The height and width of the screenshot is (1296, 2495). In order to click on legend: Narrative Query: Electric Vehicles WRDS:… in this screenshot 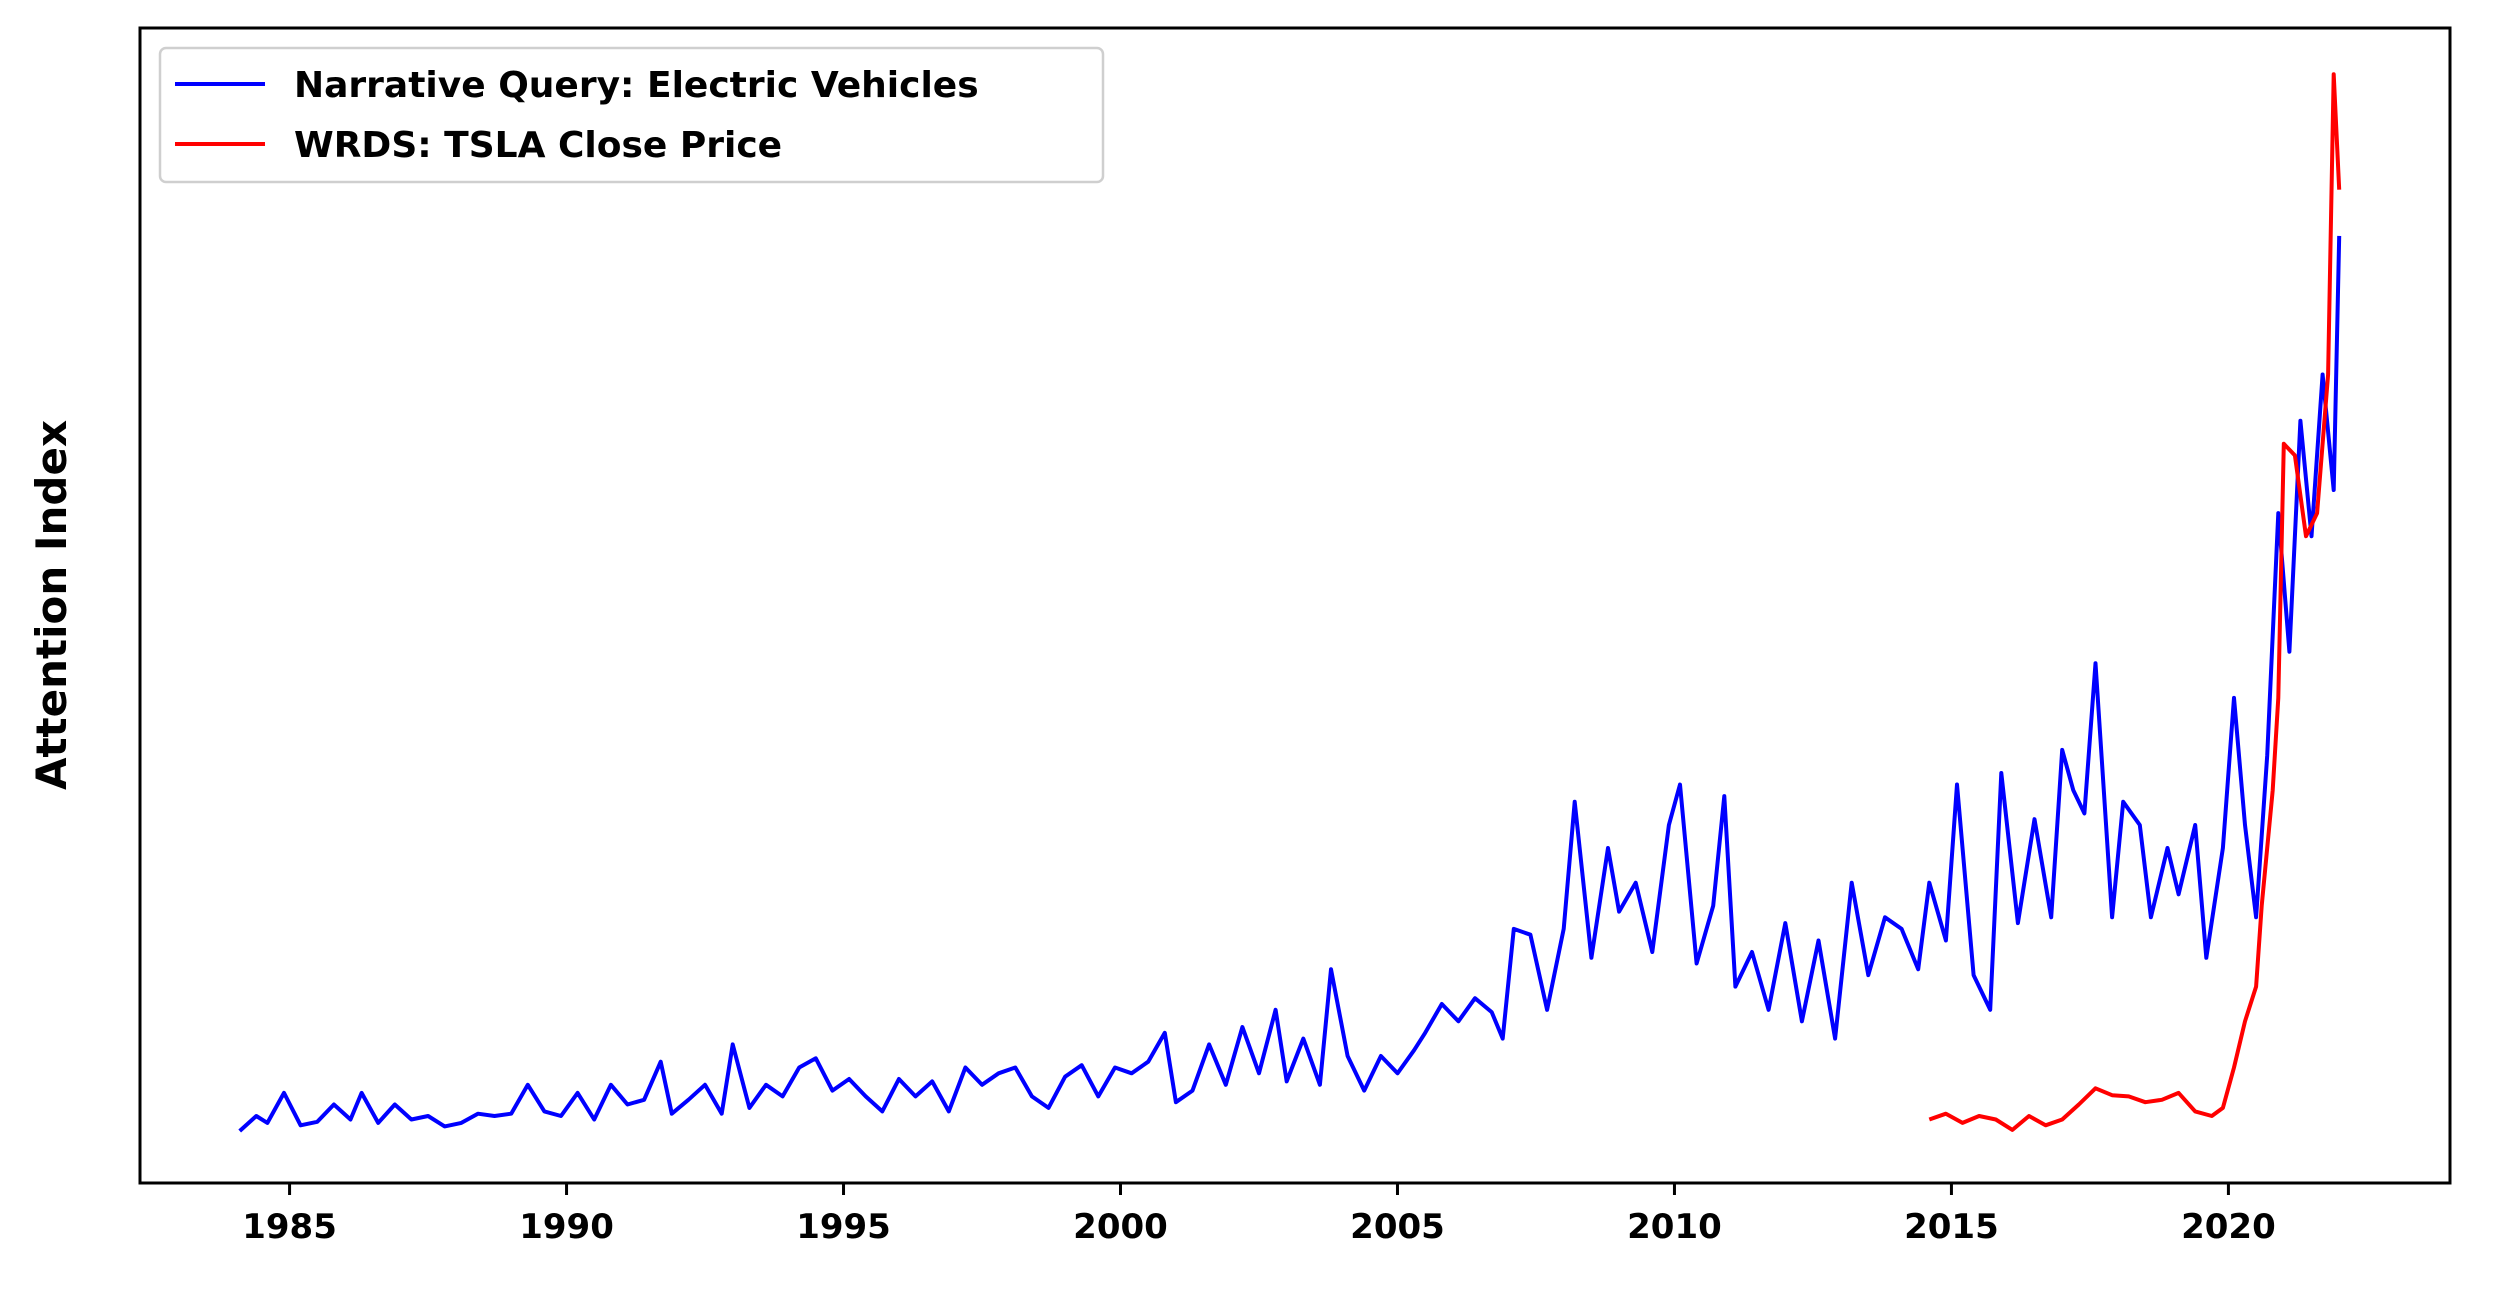, I will do `click(631, 115)`.